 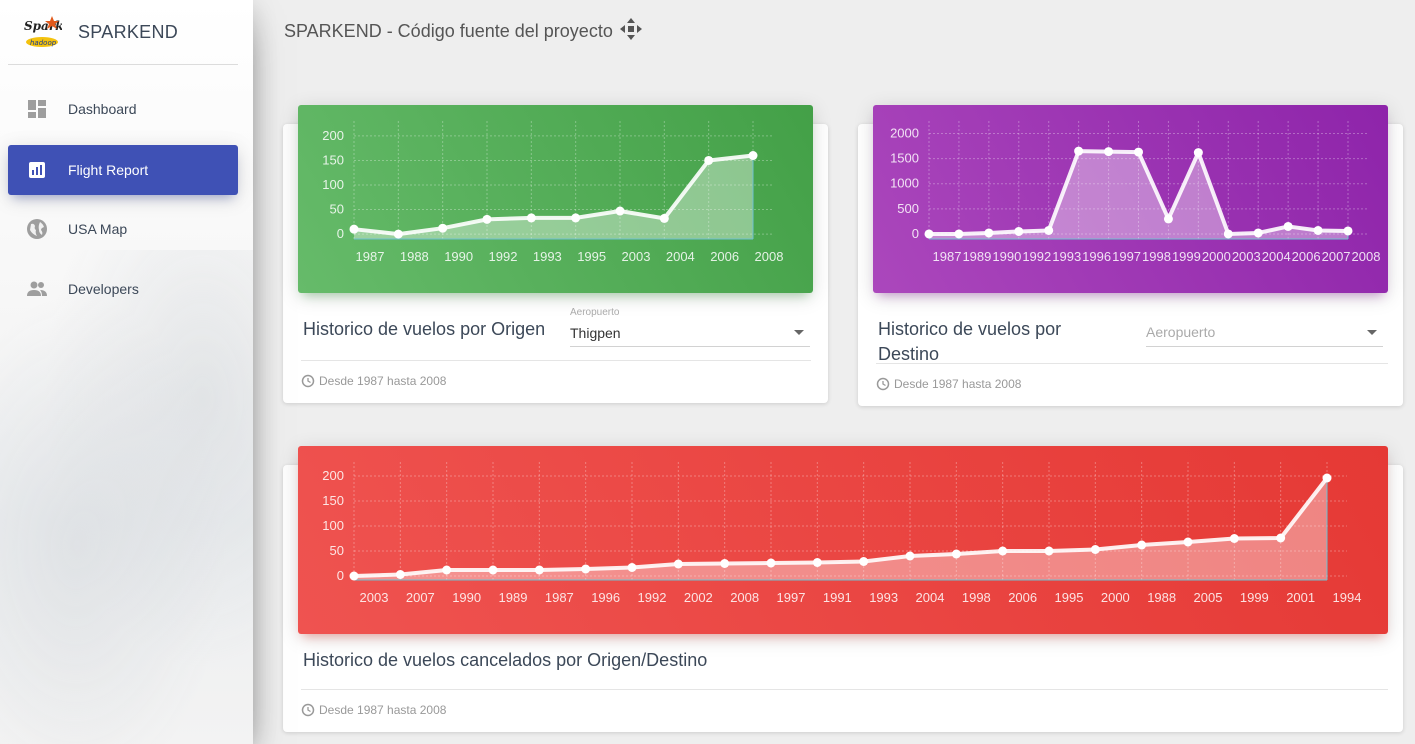 What do you see at coordinates (43, 43) in the screenshot?
I see `svg-text: hadoop` at bounding box center [43, 43].